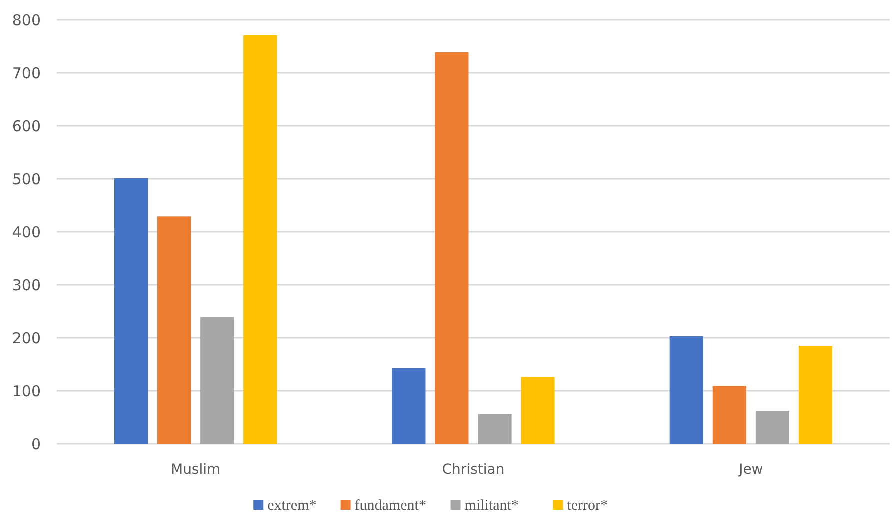 The width and height of the screenshot is (894, 518). What do you see at coordinates (26, 179) in the screenshot?
I see `y-tick-label: 500` at bounding box center [26, 179].